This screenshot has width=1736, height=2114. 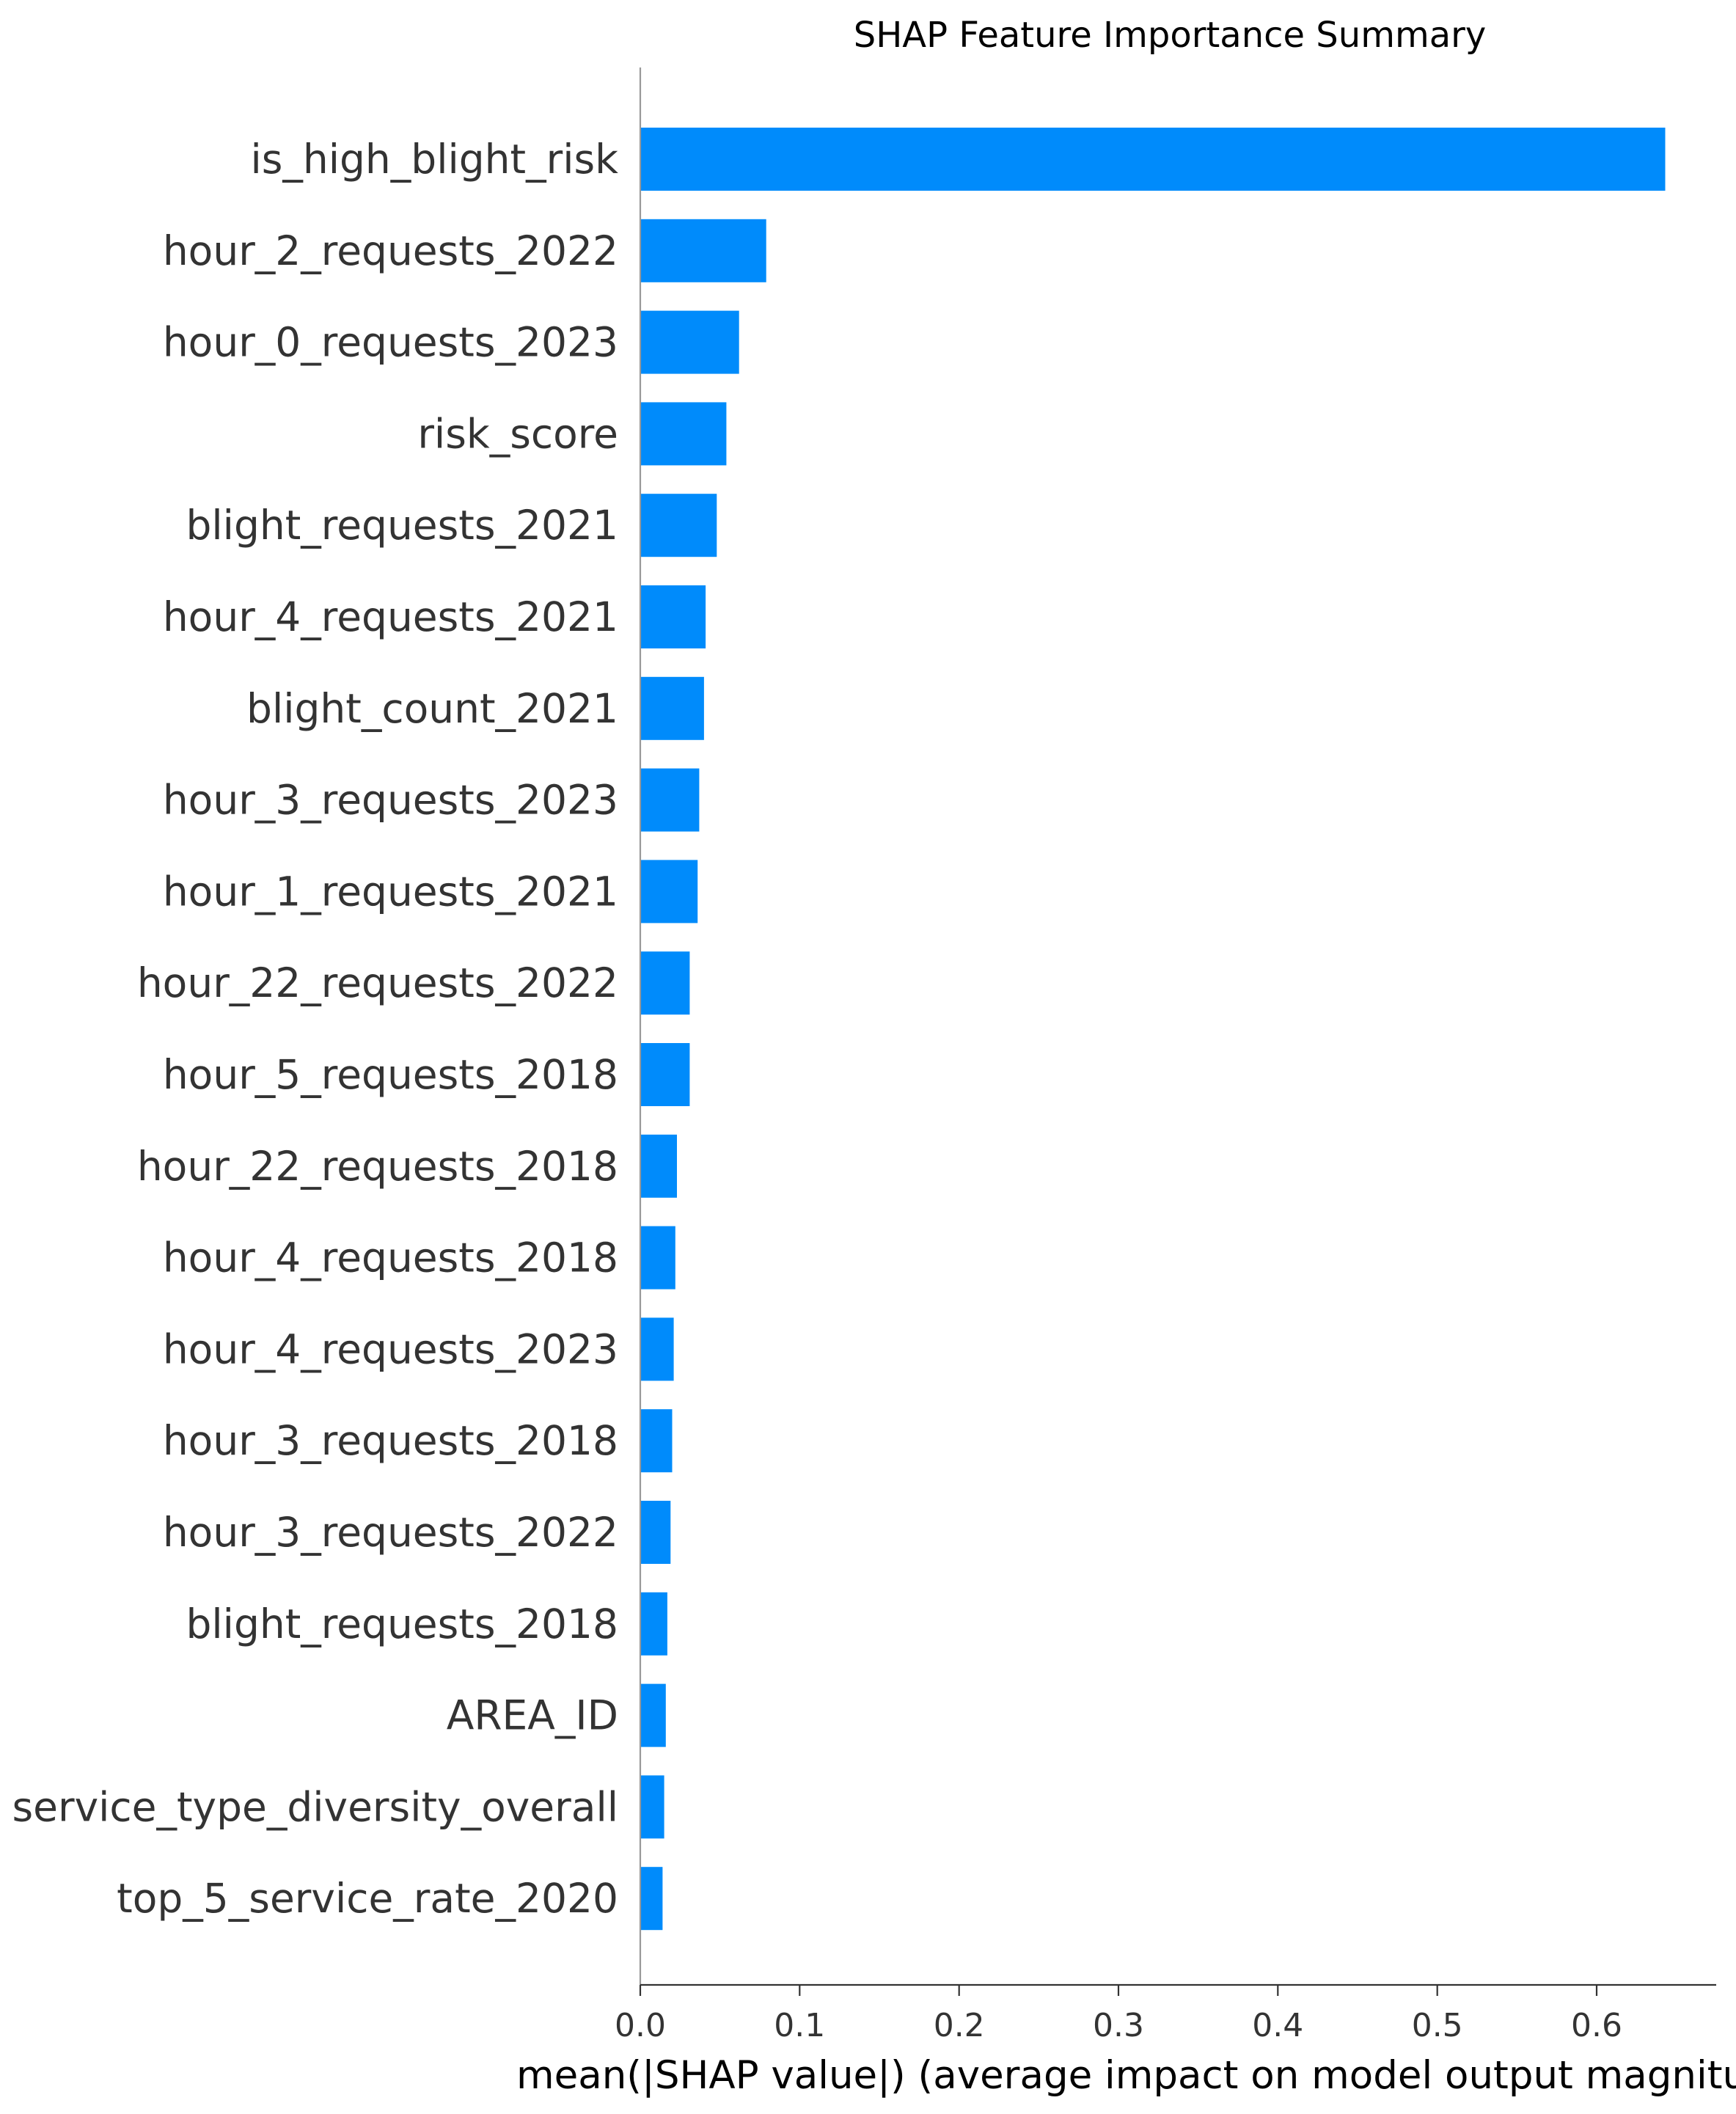 What do you see at coordinates (378, 1167) in the screenshot?
I see `category-label: hour_22_requests_2018` at bounding box center [378, 1167].